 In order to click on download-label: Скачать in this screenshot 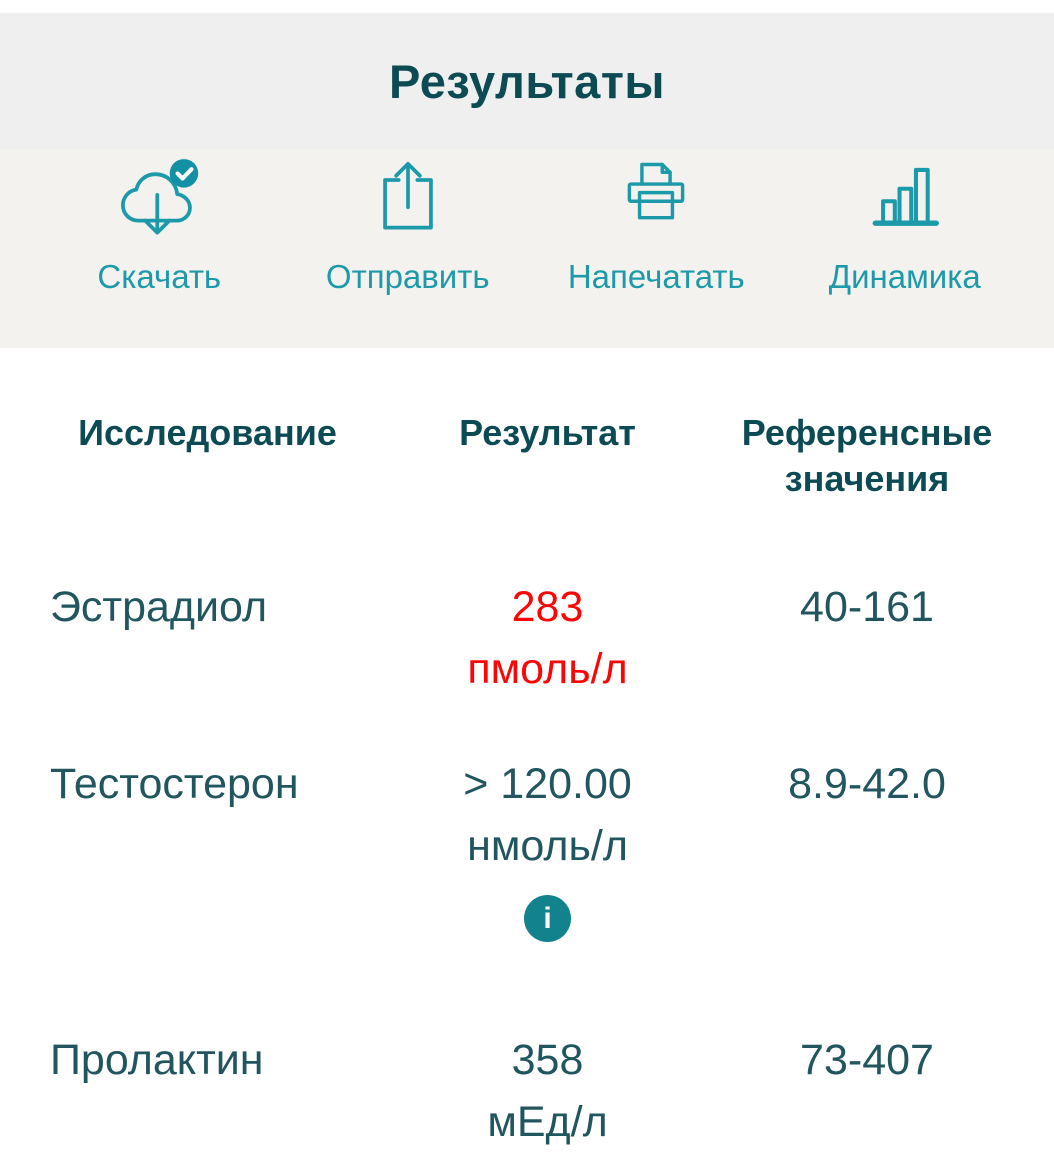, I will do `click(159, 276)`.